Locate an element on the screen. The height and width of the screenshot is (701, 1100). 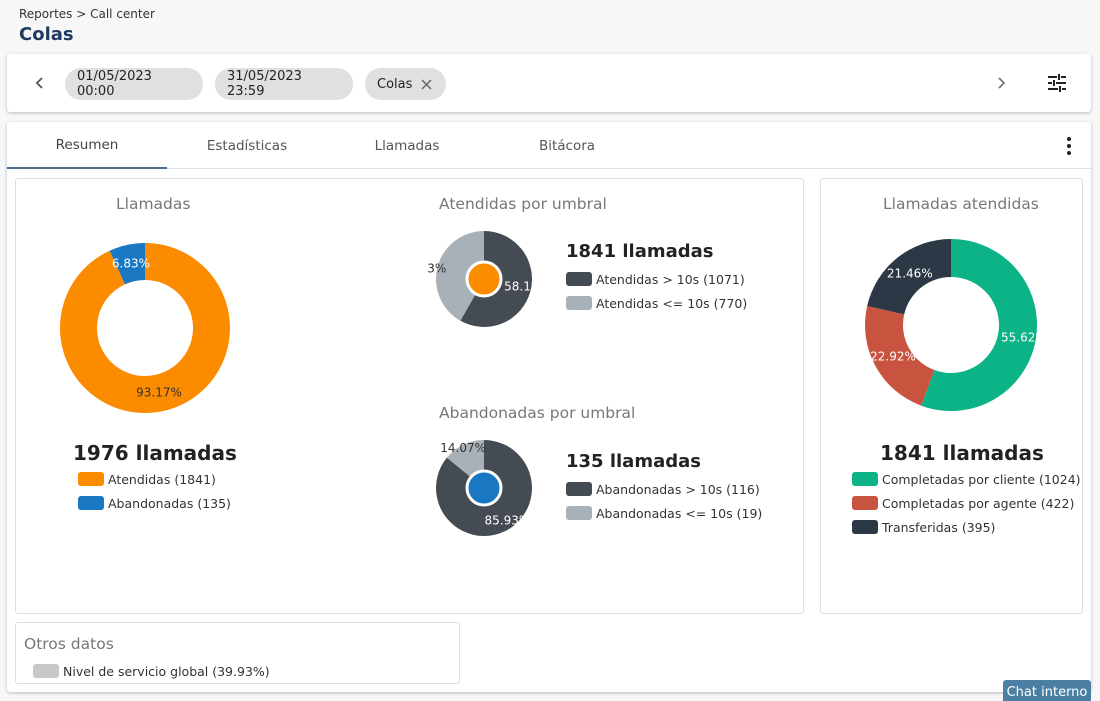
legend-item-atendidas: Atendidas (1841) is located at coordinates (154, 479).